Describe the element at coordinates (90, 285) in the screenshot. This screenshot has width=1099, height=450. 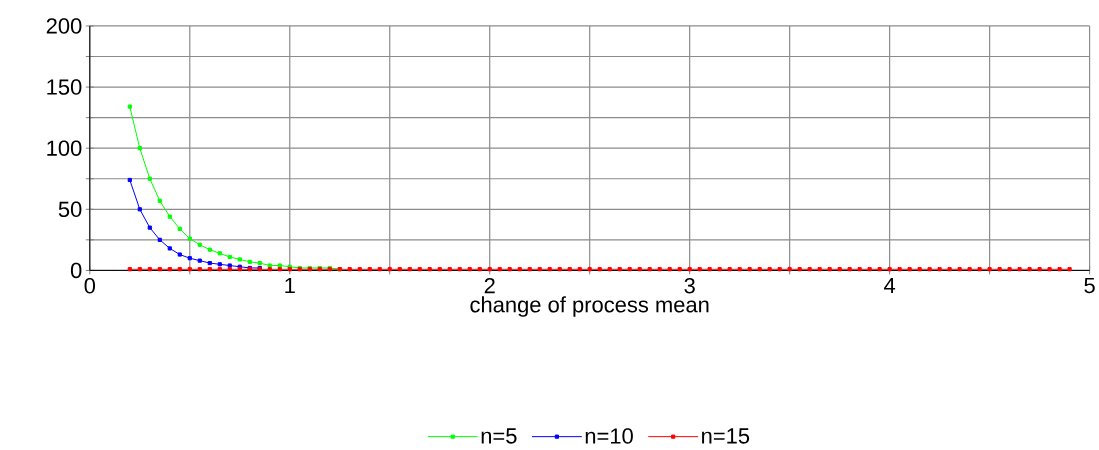
I see `x-tick-label: 0` at that location.